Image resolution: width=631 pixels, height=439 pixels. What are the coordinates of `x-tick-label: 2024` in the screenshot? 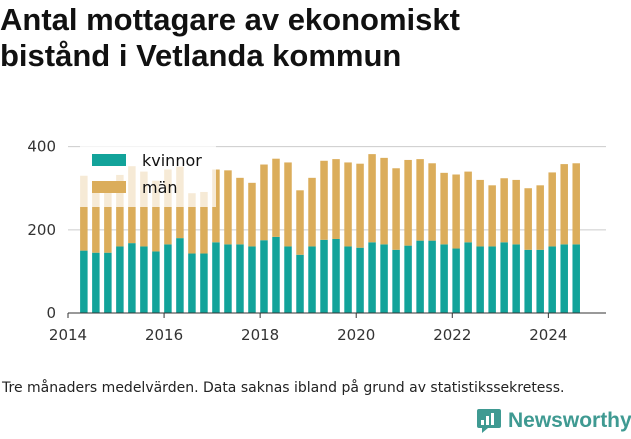 It's located at (548, 335).